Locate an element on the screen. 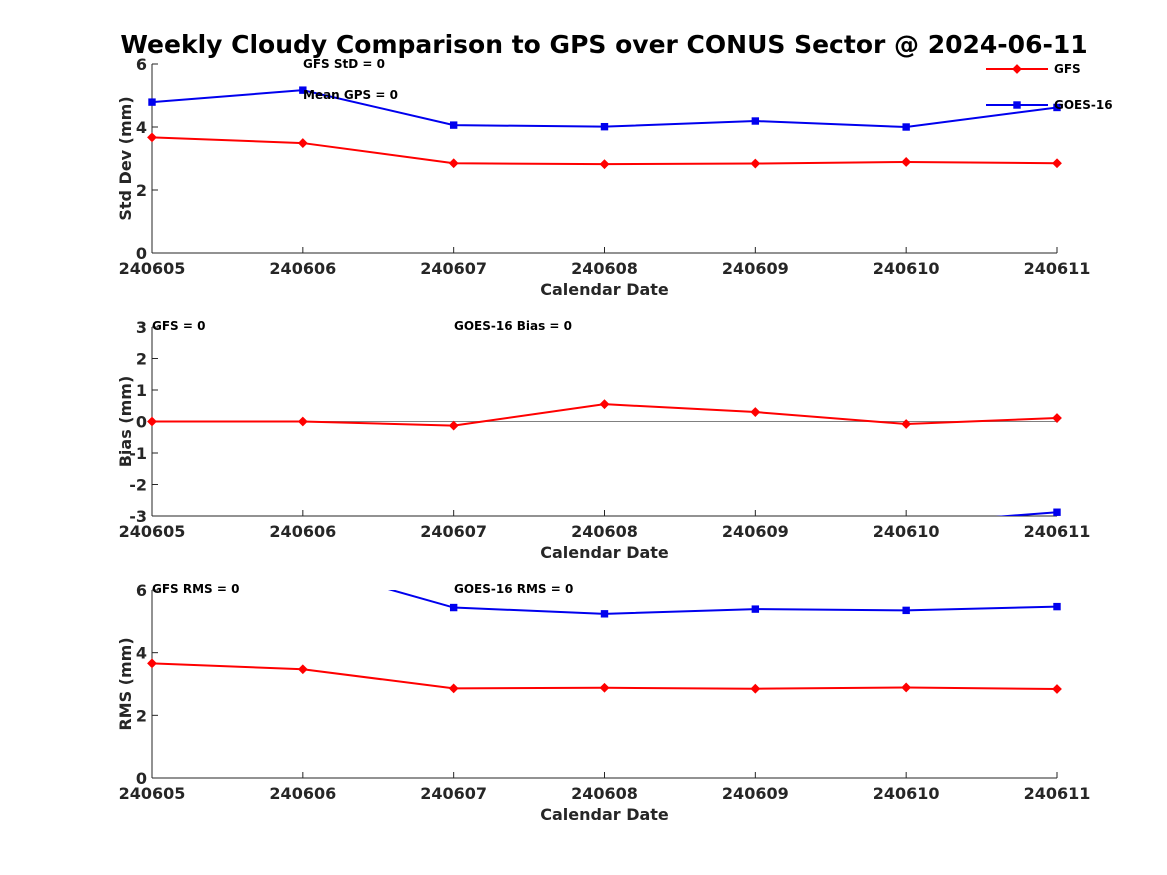 Image resolution: width=1167 pixels, height=875 pixels. legend-label: GOES-16 is located at coordinates (1083, 105).